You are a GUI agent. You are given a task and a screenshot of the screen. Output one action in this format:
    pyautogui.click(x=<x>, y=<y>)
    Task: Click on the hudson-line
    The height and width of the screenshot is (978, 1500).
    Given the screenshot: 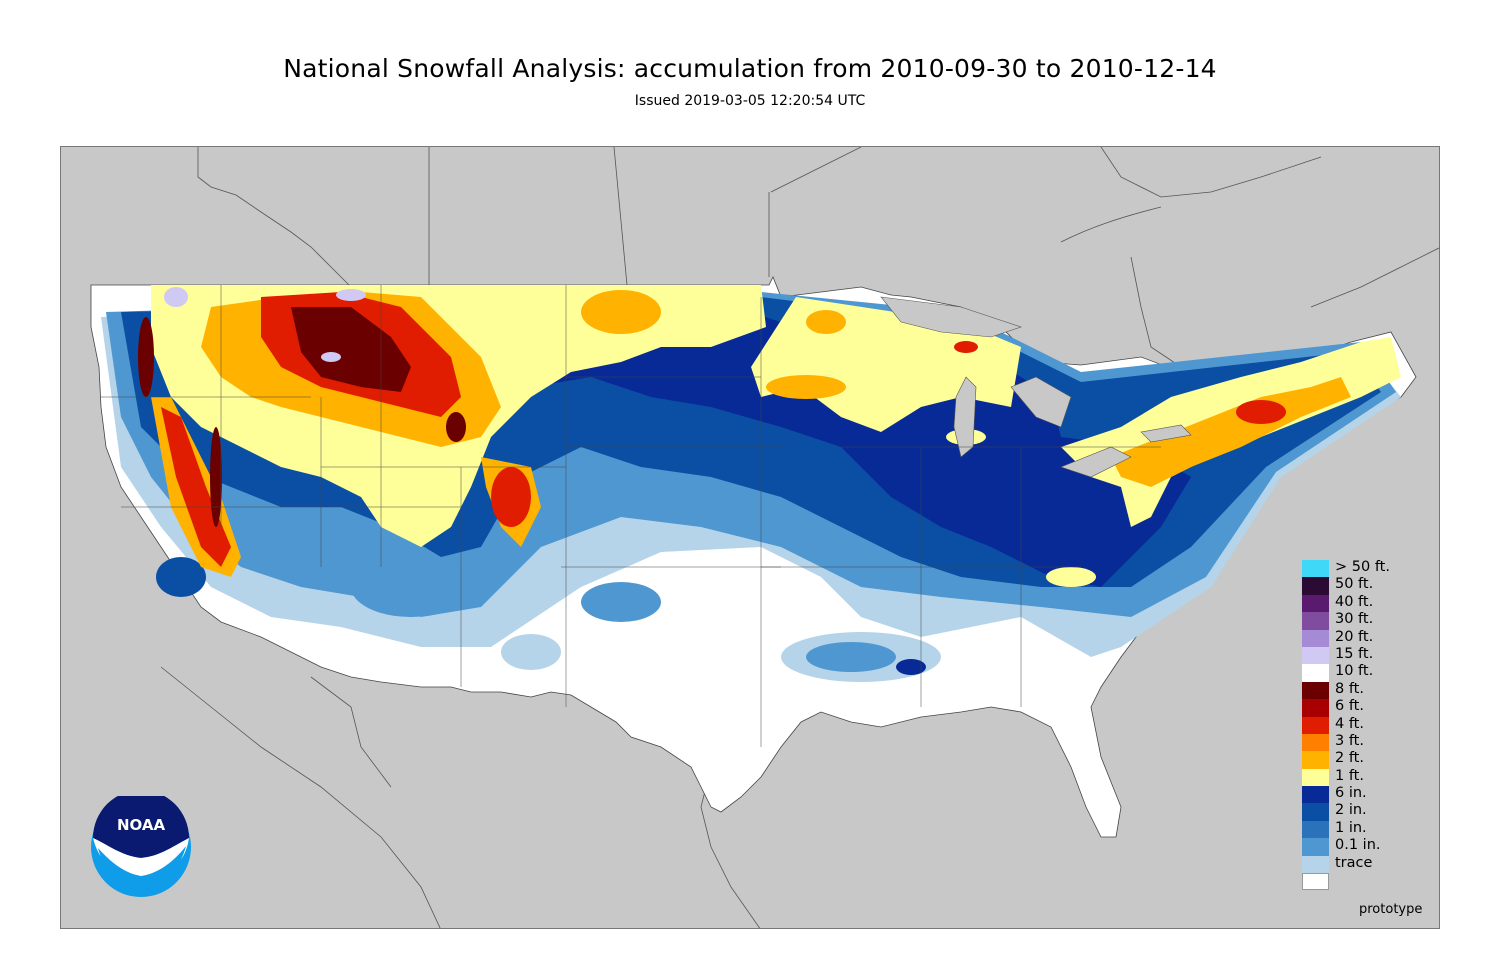 What is the action you would take?
    pyautogui.click(x=1111, y=224)
    